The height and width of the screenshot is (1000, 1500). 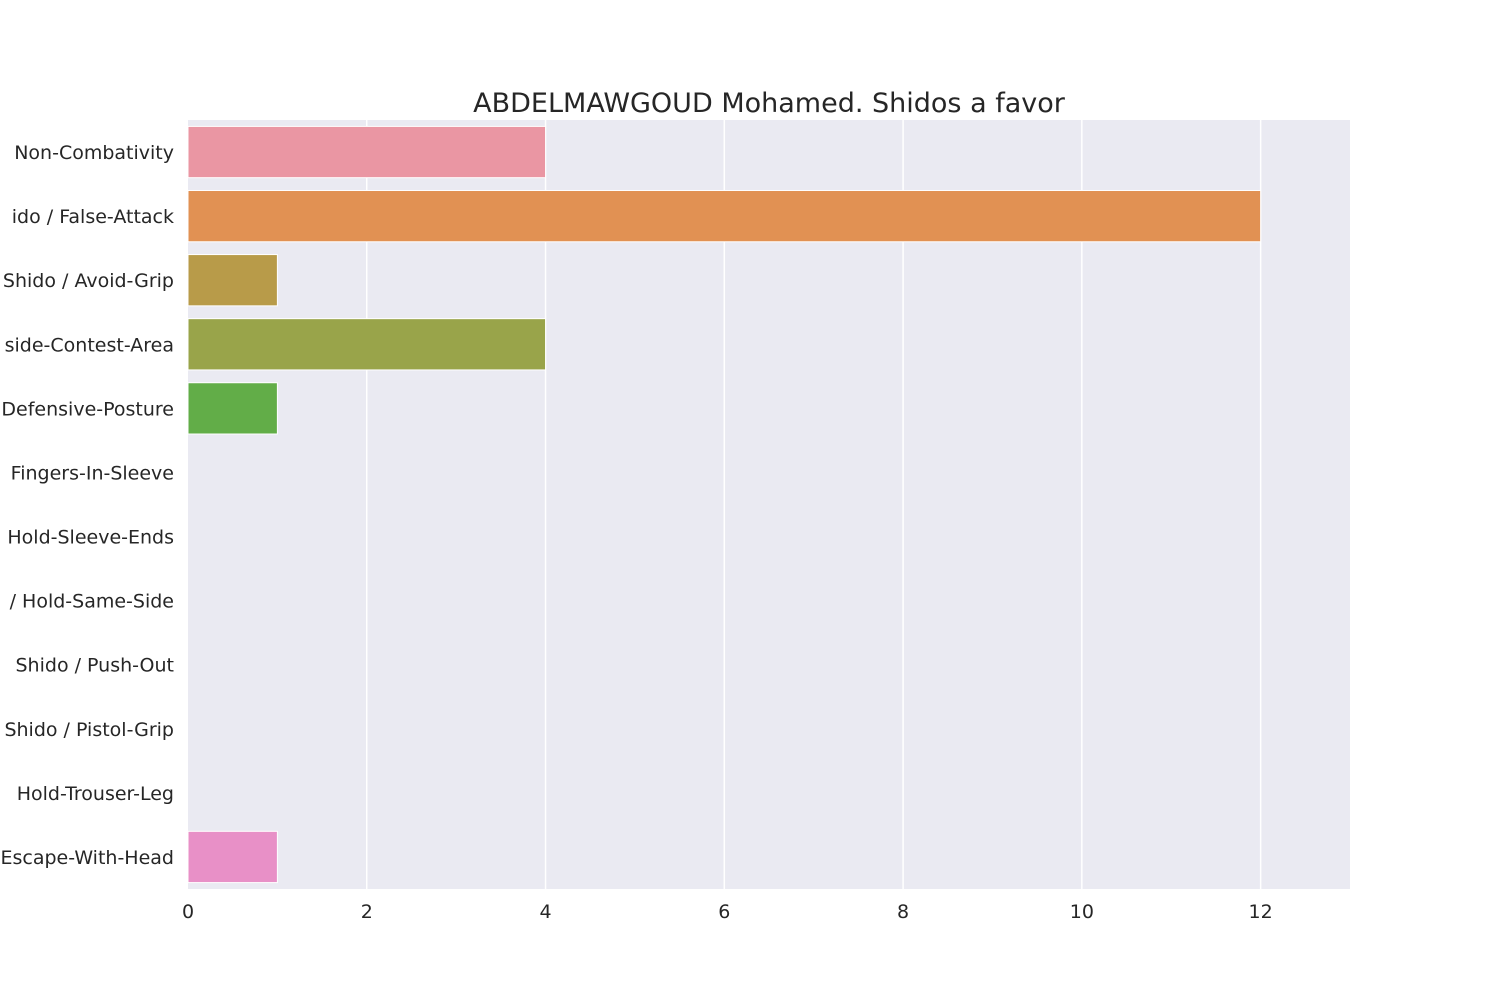 I want to click on x-tick-label: 6, so click(x=724, y=912).